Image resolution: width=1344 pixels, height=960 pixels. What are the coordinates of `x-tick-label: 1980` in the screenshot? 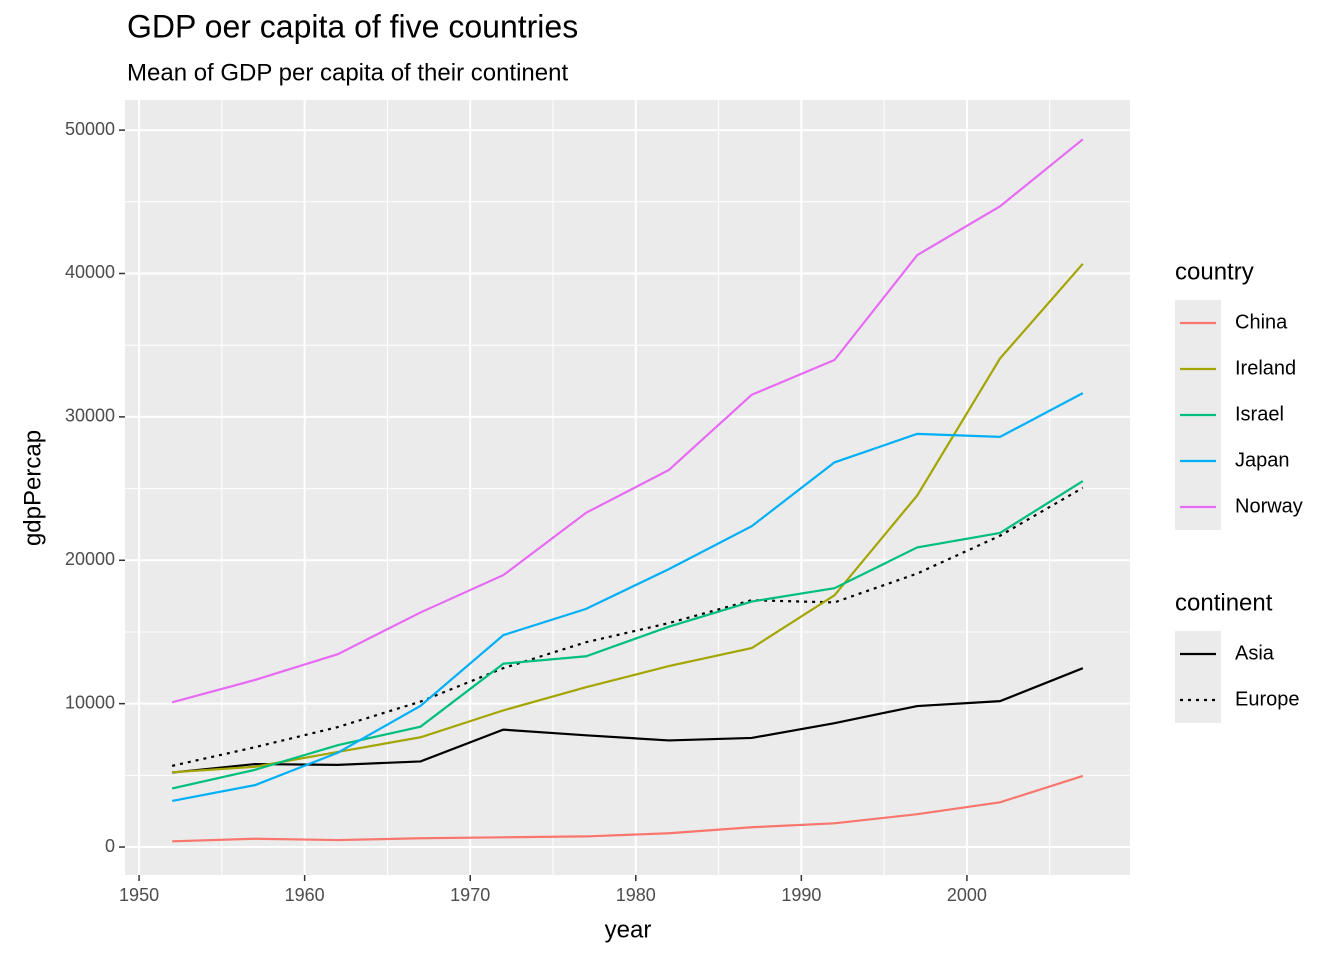 It's located at (636, 895).